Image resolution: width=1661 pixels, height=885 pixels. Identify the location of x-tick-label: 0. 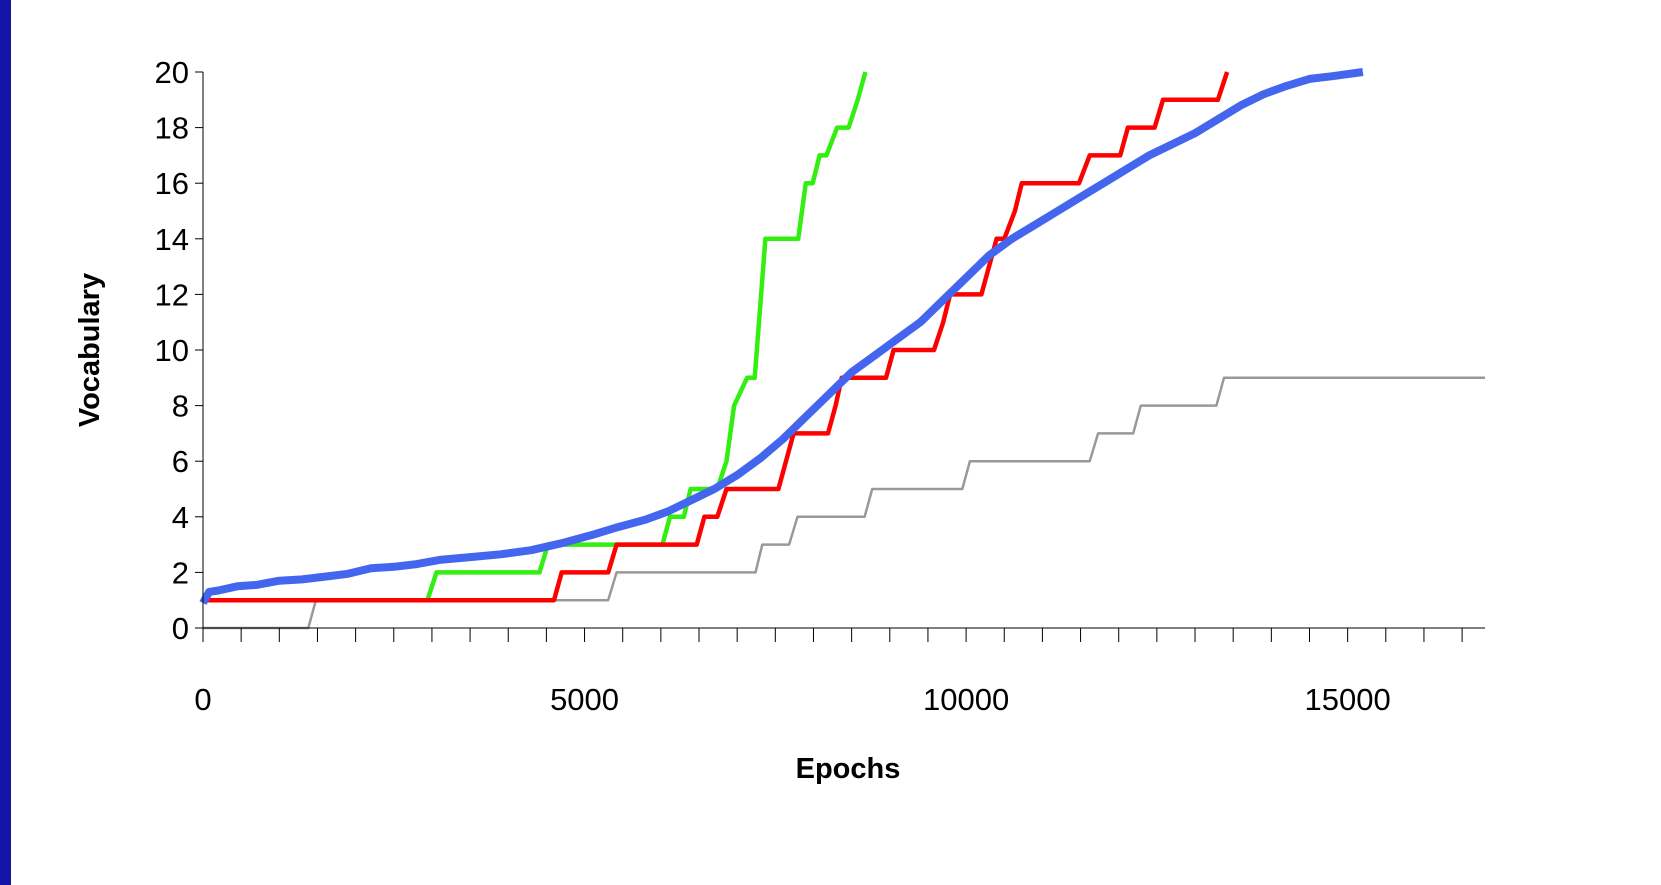
(202, 699).